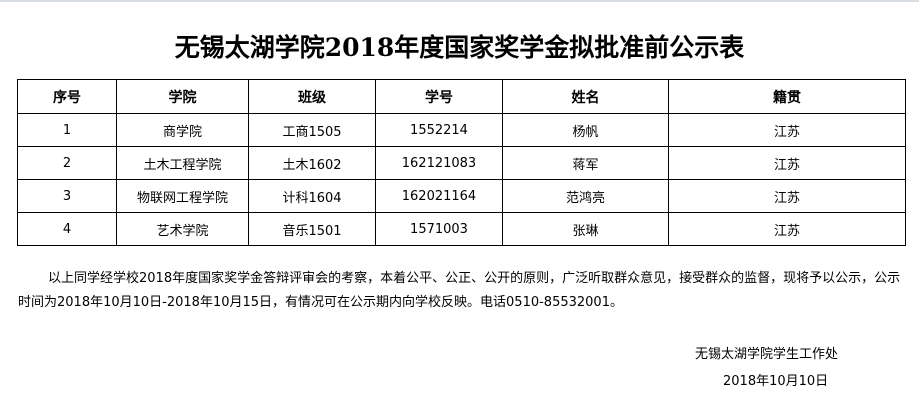 The image size is (919, 402). What do you see at coordinates (439, 196) in the screenshot?
I see `table-cell: 162021164` at bounding box center [439, 196].